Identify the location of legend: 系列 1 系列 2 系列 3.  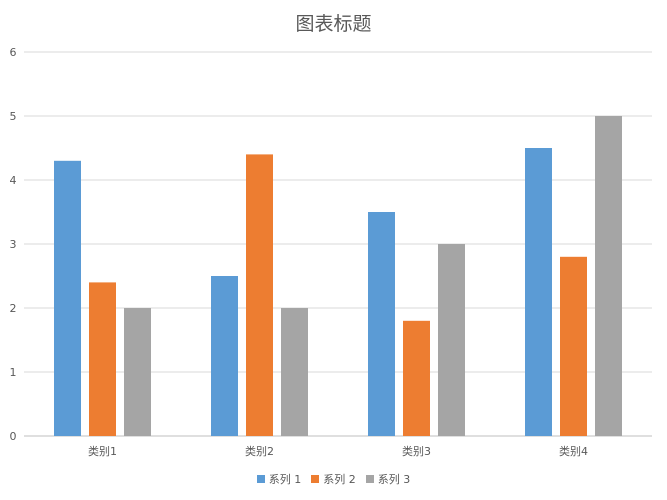
(333, 479).